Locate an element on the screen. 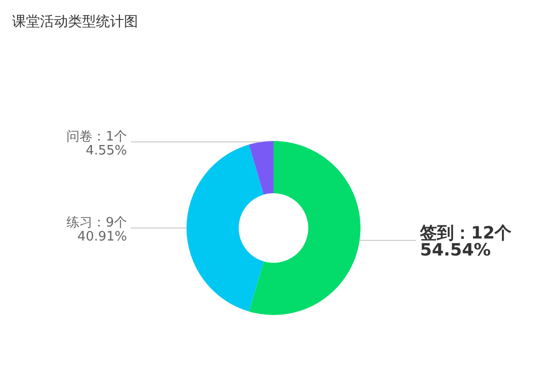 This screenshot has width=555, height=388. slice-label: 签到：12个 54.54% is located at coordinates (466, 241).